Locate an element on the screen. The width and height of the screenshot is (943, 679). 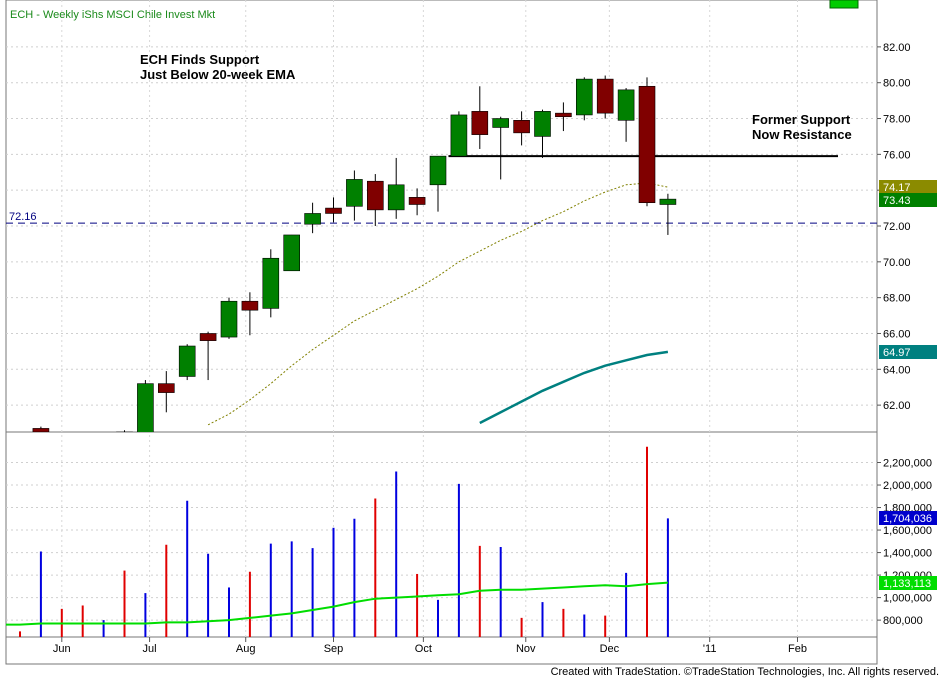
annotation-support-line-2: Just Below 20-week EMA is located at coordinates (218, 74).